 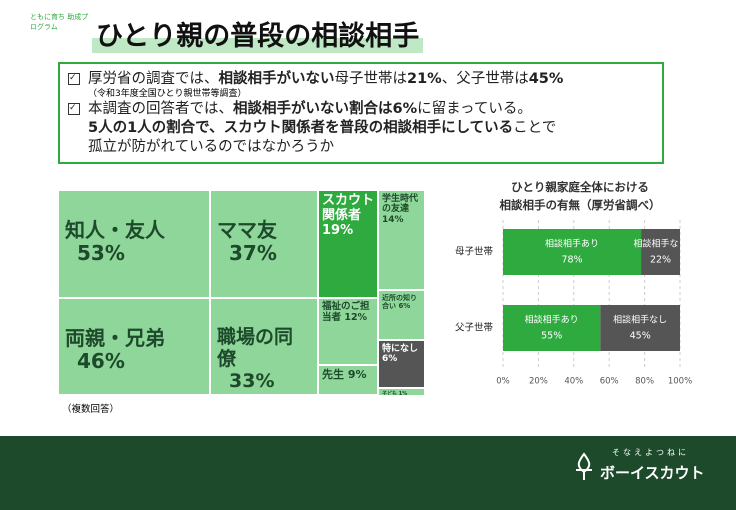 I want to click on x-tick-label: 80%, so click(x=644, y=382).